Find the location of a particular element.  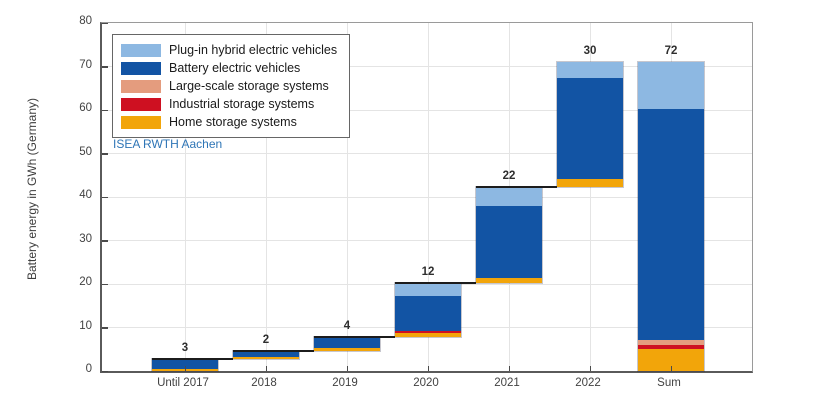

bar-2021 is located at coordinates (509, 235).